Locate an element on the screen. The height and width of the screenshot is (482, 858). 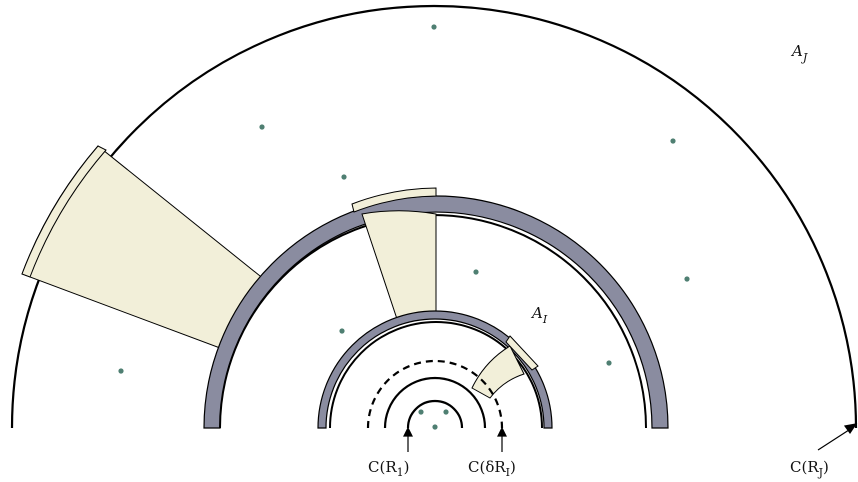
sector-top-tab is located at coordinates (394, 200).